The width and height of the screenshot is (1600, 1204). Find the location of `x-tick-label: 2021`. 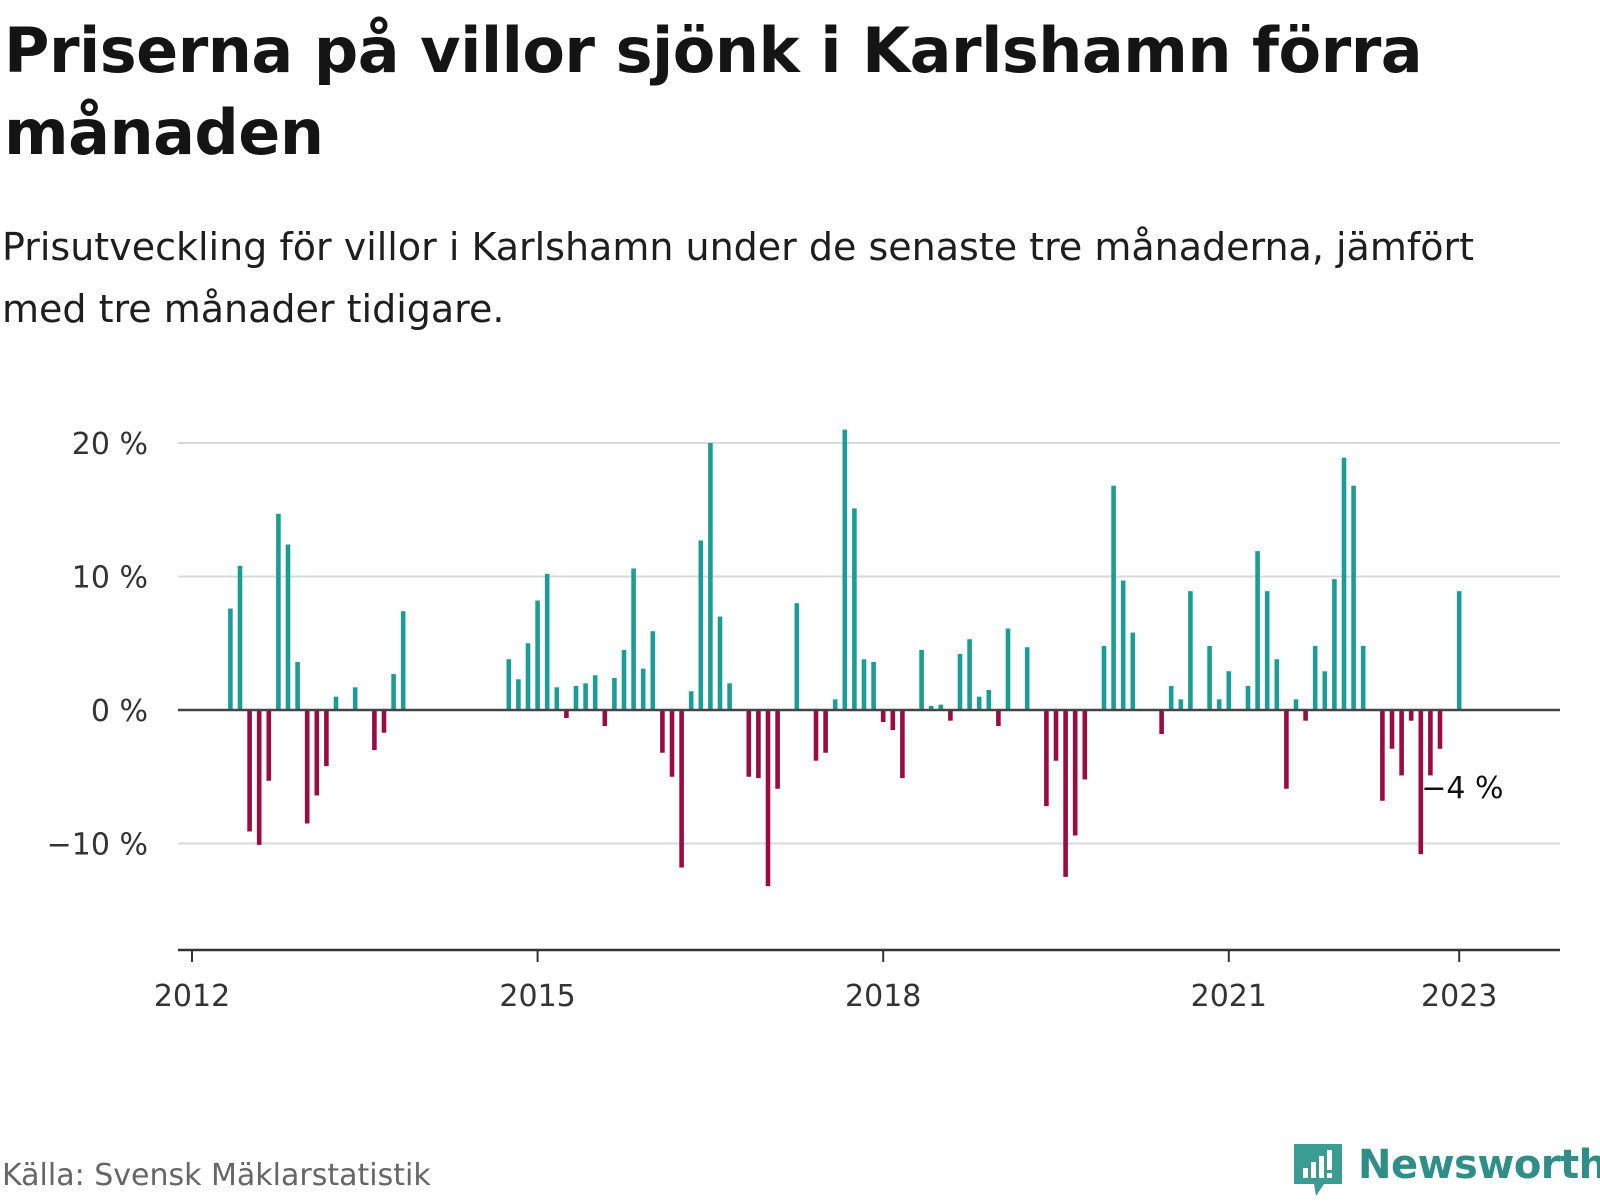

x-tick-label: 2021 is located at coordinates (1229, 996).